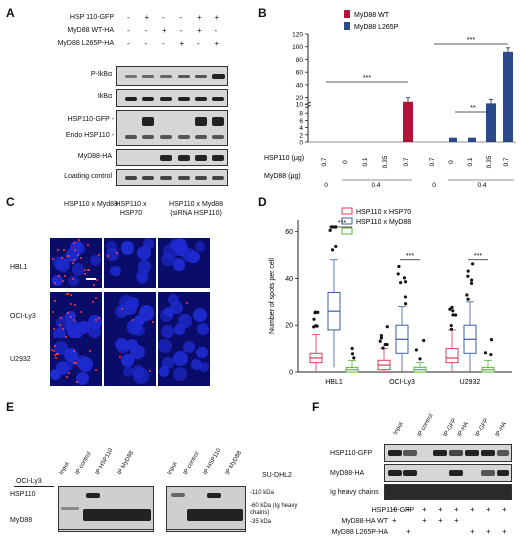 This screenshot has width=520, height=539. I want to click on e-lane-label: IP MyD88, so click(234, 463).